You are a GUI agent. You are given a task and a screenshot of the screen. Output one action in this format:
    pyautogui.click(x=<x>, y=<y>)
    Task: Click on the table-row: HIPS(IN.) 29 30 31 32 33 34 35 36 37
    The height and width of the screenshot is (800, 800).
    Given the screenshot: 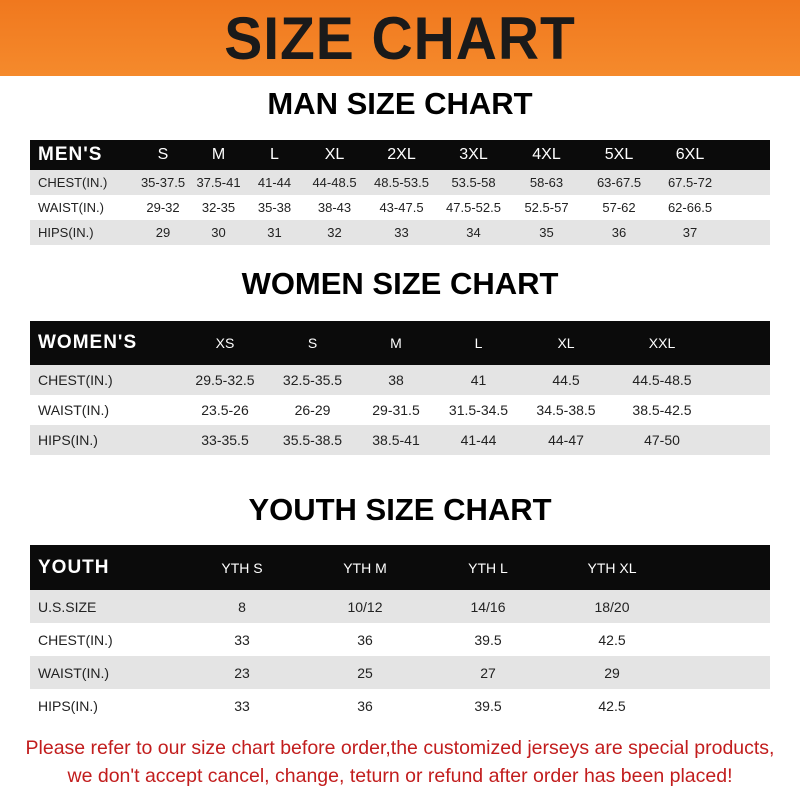 What is the action you would take?
    pyautogui.click(x=400, y=232)
    